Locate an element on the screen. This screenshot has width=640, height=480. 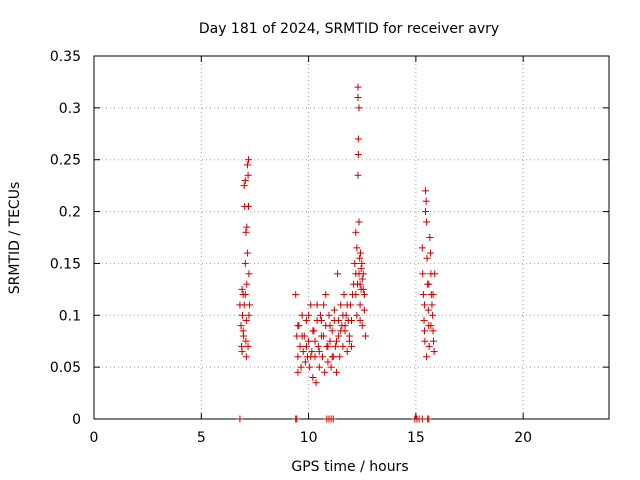
y-tick-label: 0.35 is located at coordinates (65, 57).